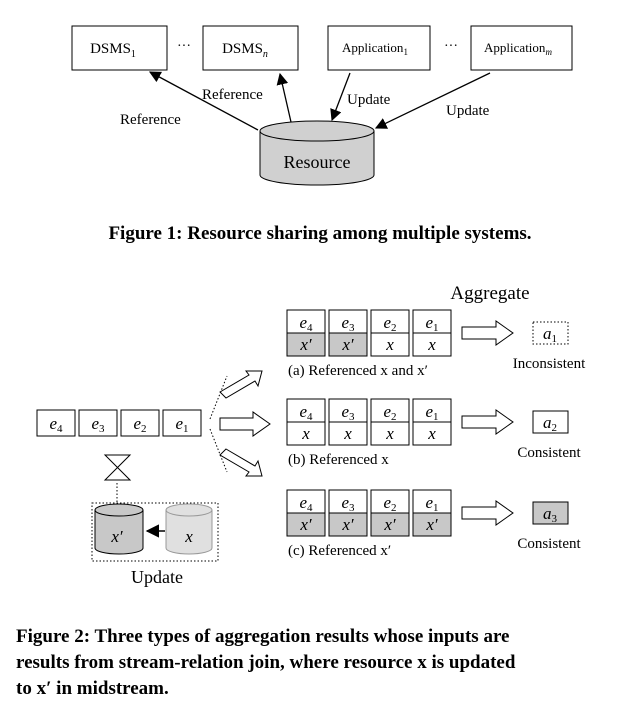  Describe the element at coordinates (284, 97) in the screenshot. I see `reference-arrow-to-dsms-n` at that location.